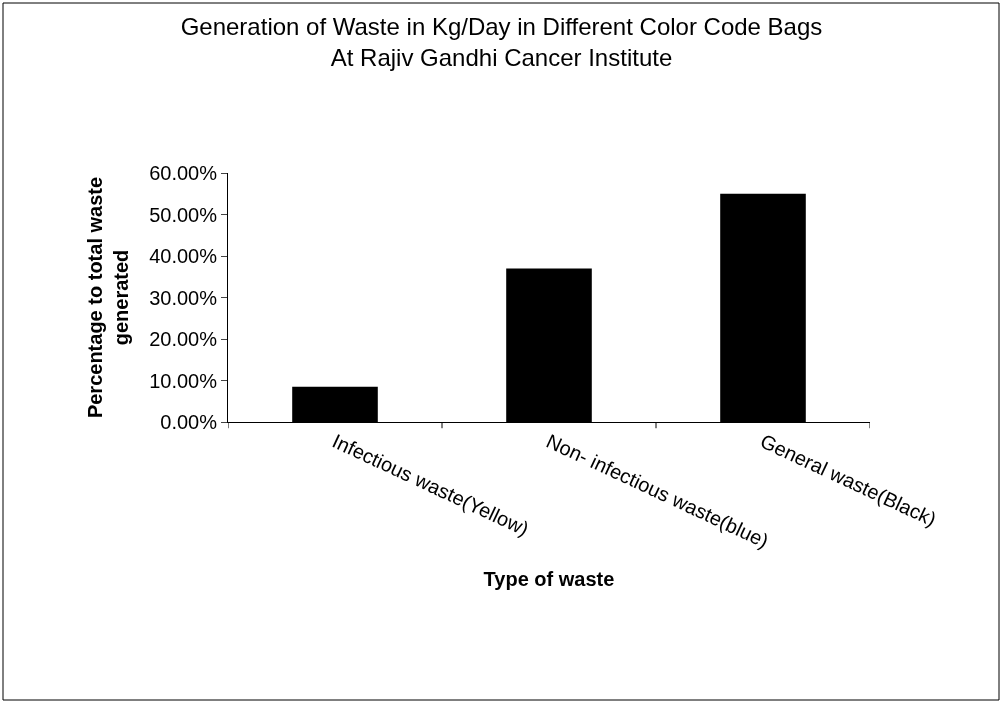 The image size is (1003, 704). I want to click on chart-title: Generation of Waste in Kg/Day in Different Color Code Bags At Rajiv Gandhi Cancer Institute, so click(501, 42).